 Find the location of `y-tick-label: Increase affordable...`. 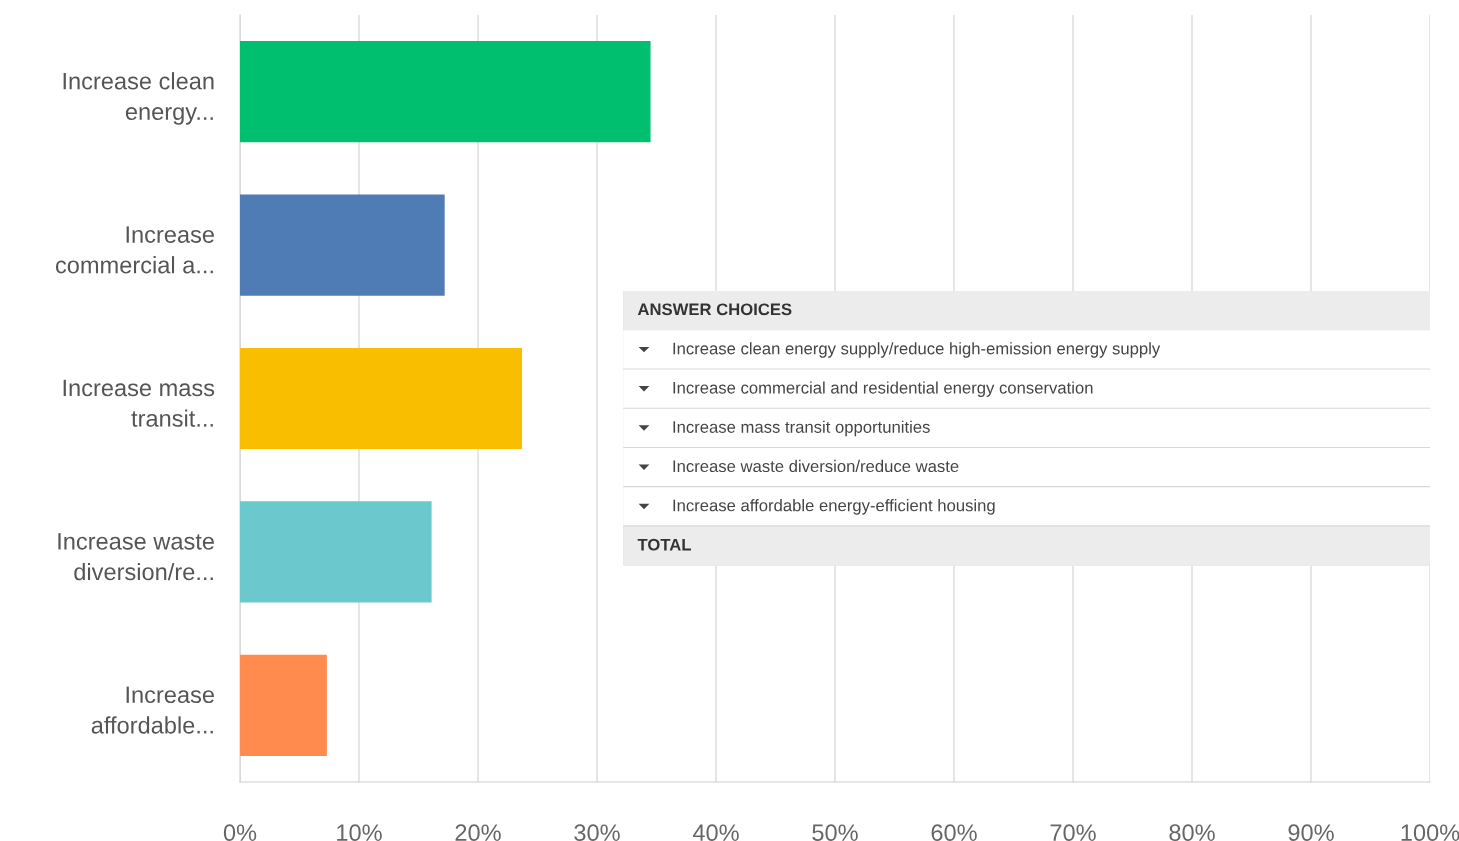

y-tick-label: Increase affordable... is located at coordinates (152, 710).